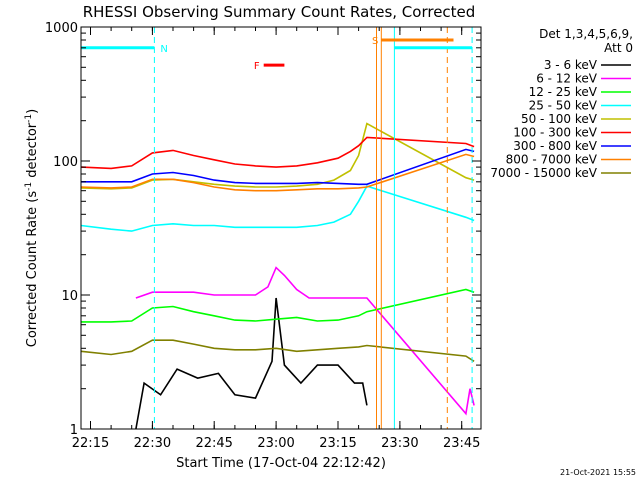  What do you see at coordinates (555, 133) in the screenshot?
I see `legend-label-100-300-kev: 100 - 300 keV` at bounding box center [555, 133].